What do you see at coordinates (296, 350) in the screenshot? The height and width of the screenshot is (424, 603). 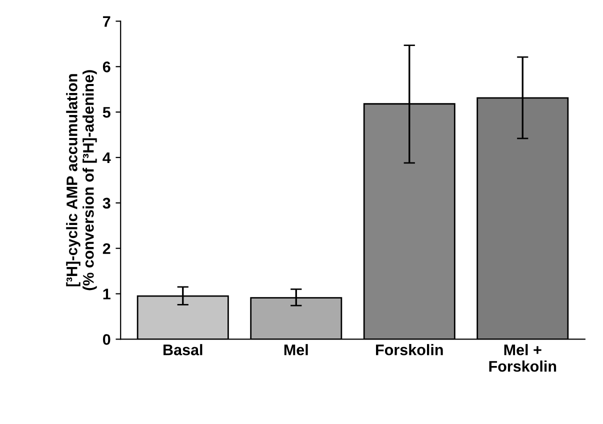 I see `x-tick-label: Mel` at bounding box center [296, 350].